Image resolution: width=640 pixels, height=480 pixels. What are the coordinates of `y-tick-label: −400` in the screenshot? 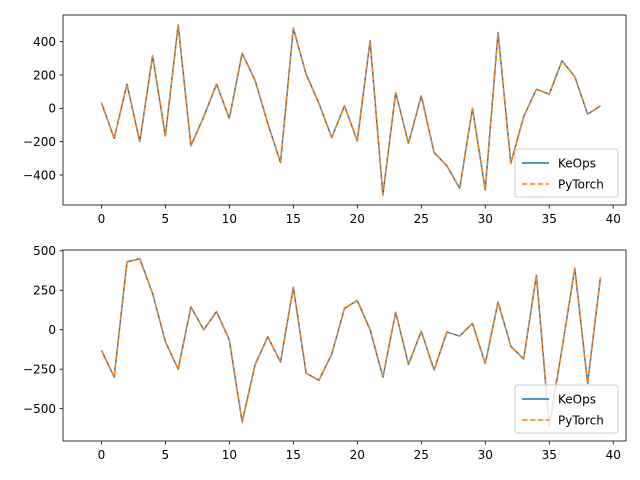 It's located at (39, 175).